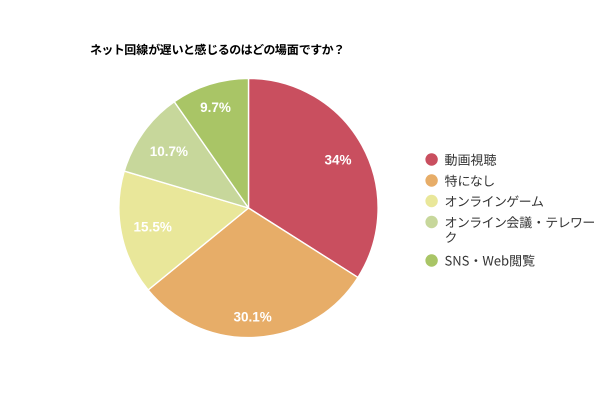 The image size is (600, 400). What do you see at coordinates (252, 317) in the screenshot?
I see `svg-text: 30.1%` at bounding box center [252, 317].